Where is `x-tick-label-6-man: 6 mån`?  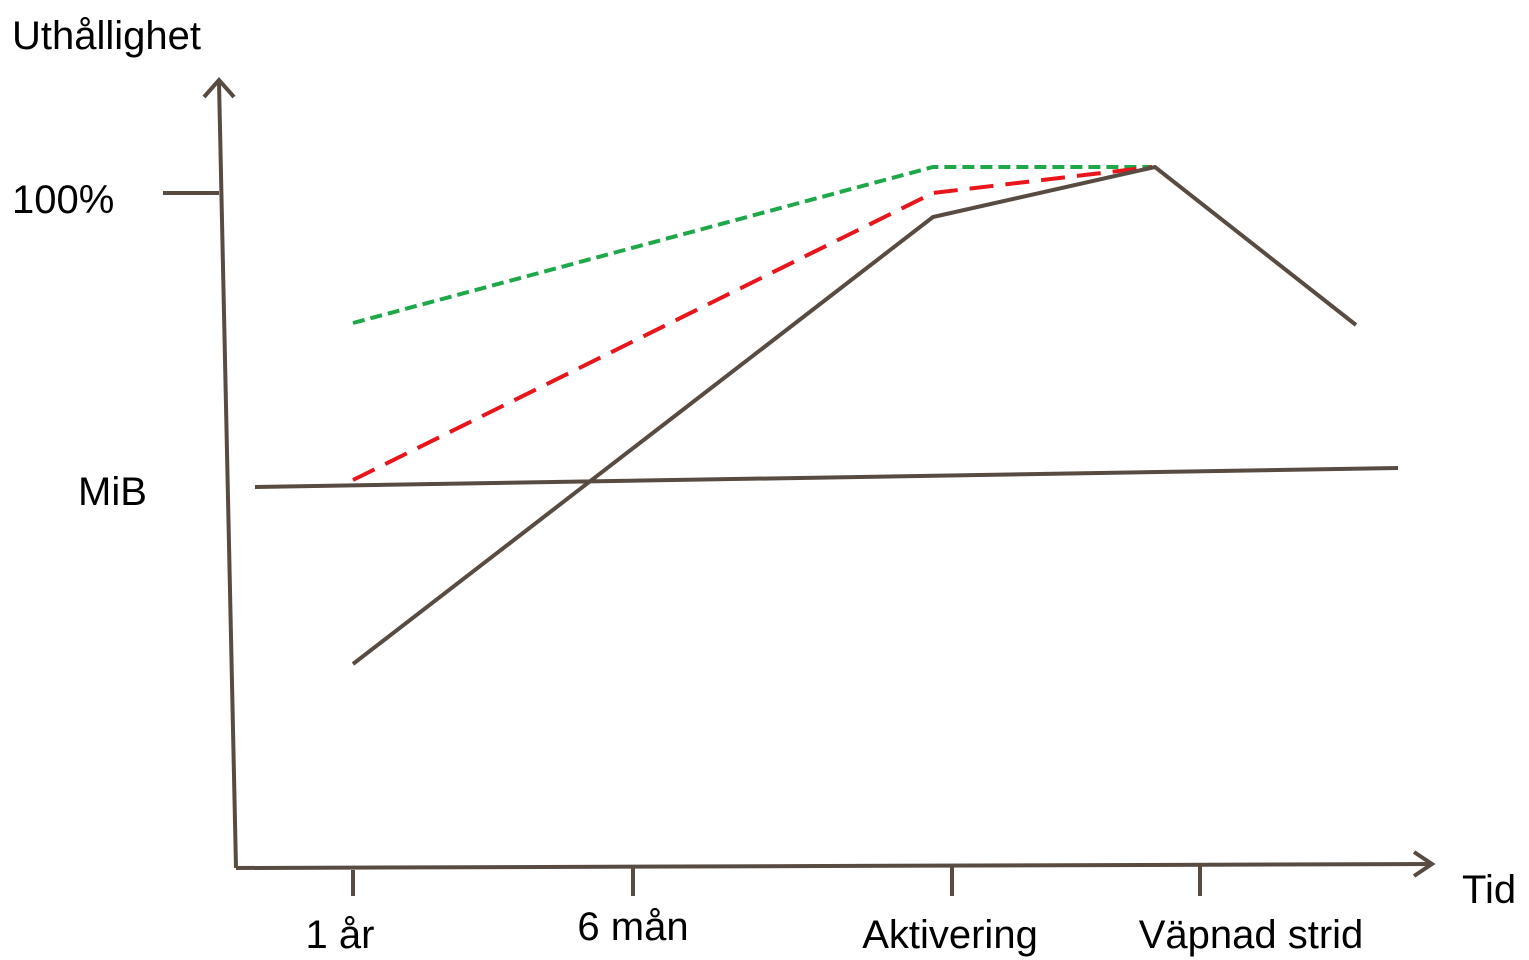
x-tick-label-6-man: 6 mån is located at coordinates (632, 927).